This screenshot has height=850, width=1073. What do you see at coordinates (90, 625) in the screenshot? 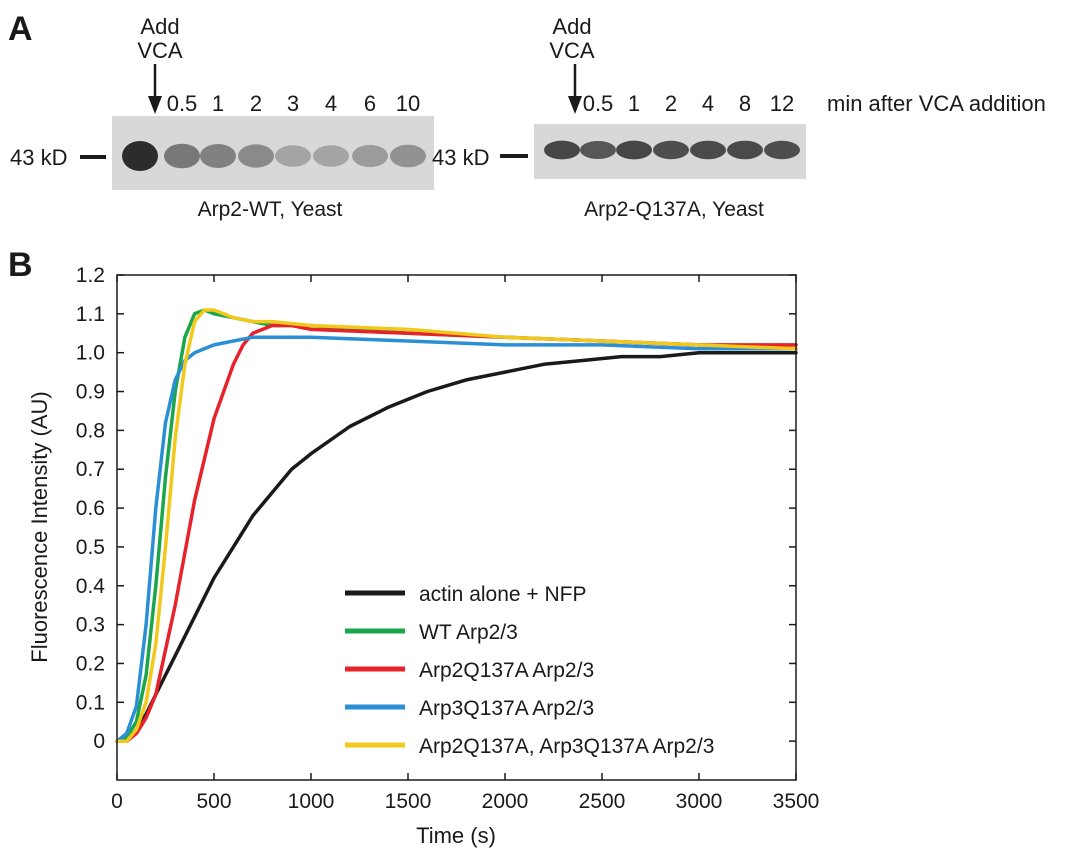
I see `y-tick-label: 0.3` at bounding box center [90, 625].